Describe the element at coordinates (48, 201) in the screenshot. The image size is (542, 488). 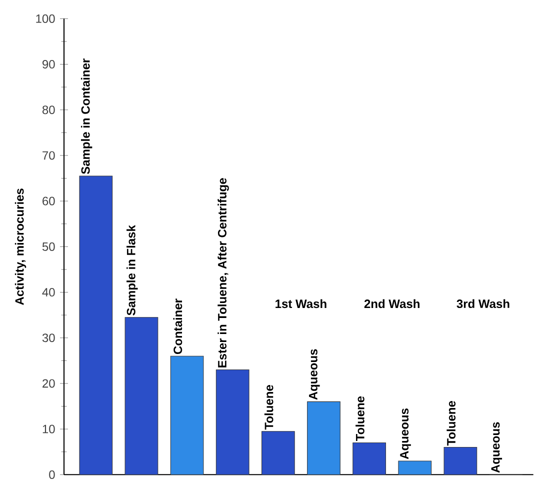
I see `y-tick-label: 60` at that location.